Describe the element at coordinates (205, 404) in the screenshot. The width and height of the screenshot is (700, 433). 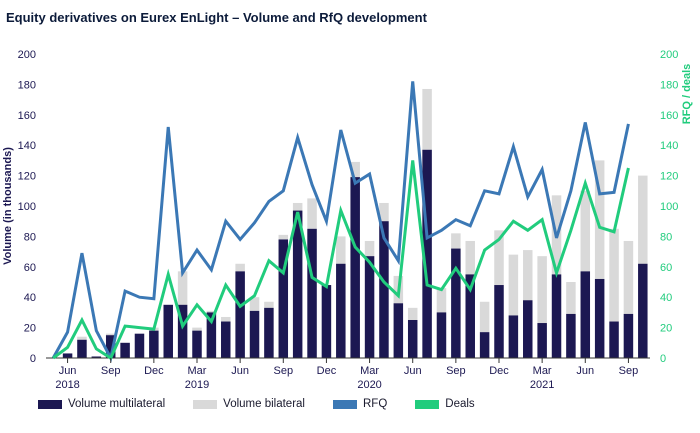
I see `legend-swatch-bilateral` at that location.